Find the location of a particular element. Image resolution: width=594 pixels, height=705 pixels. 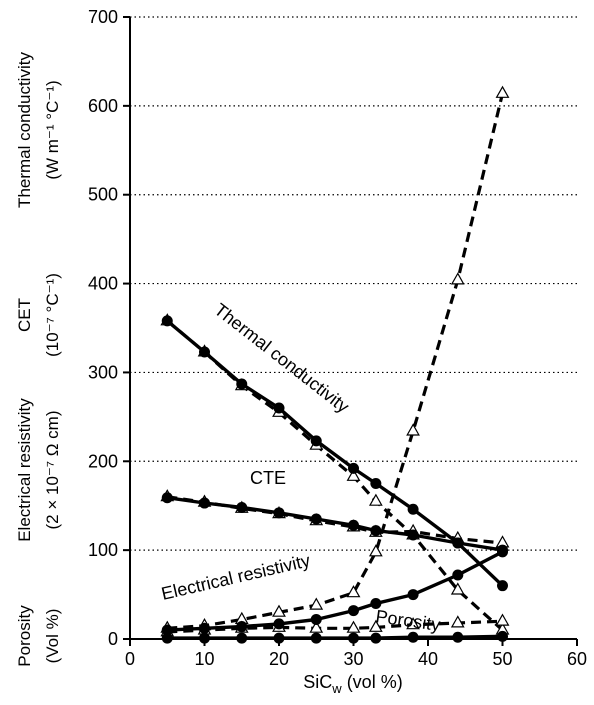

series-porosity-solid is located at coordinates (334, 637).